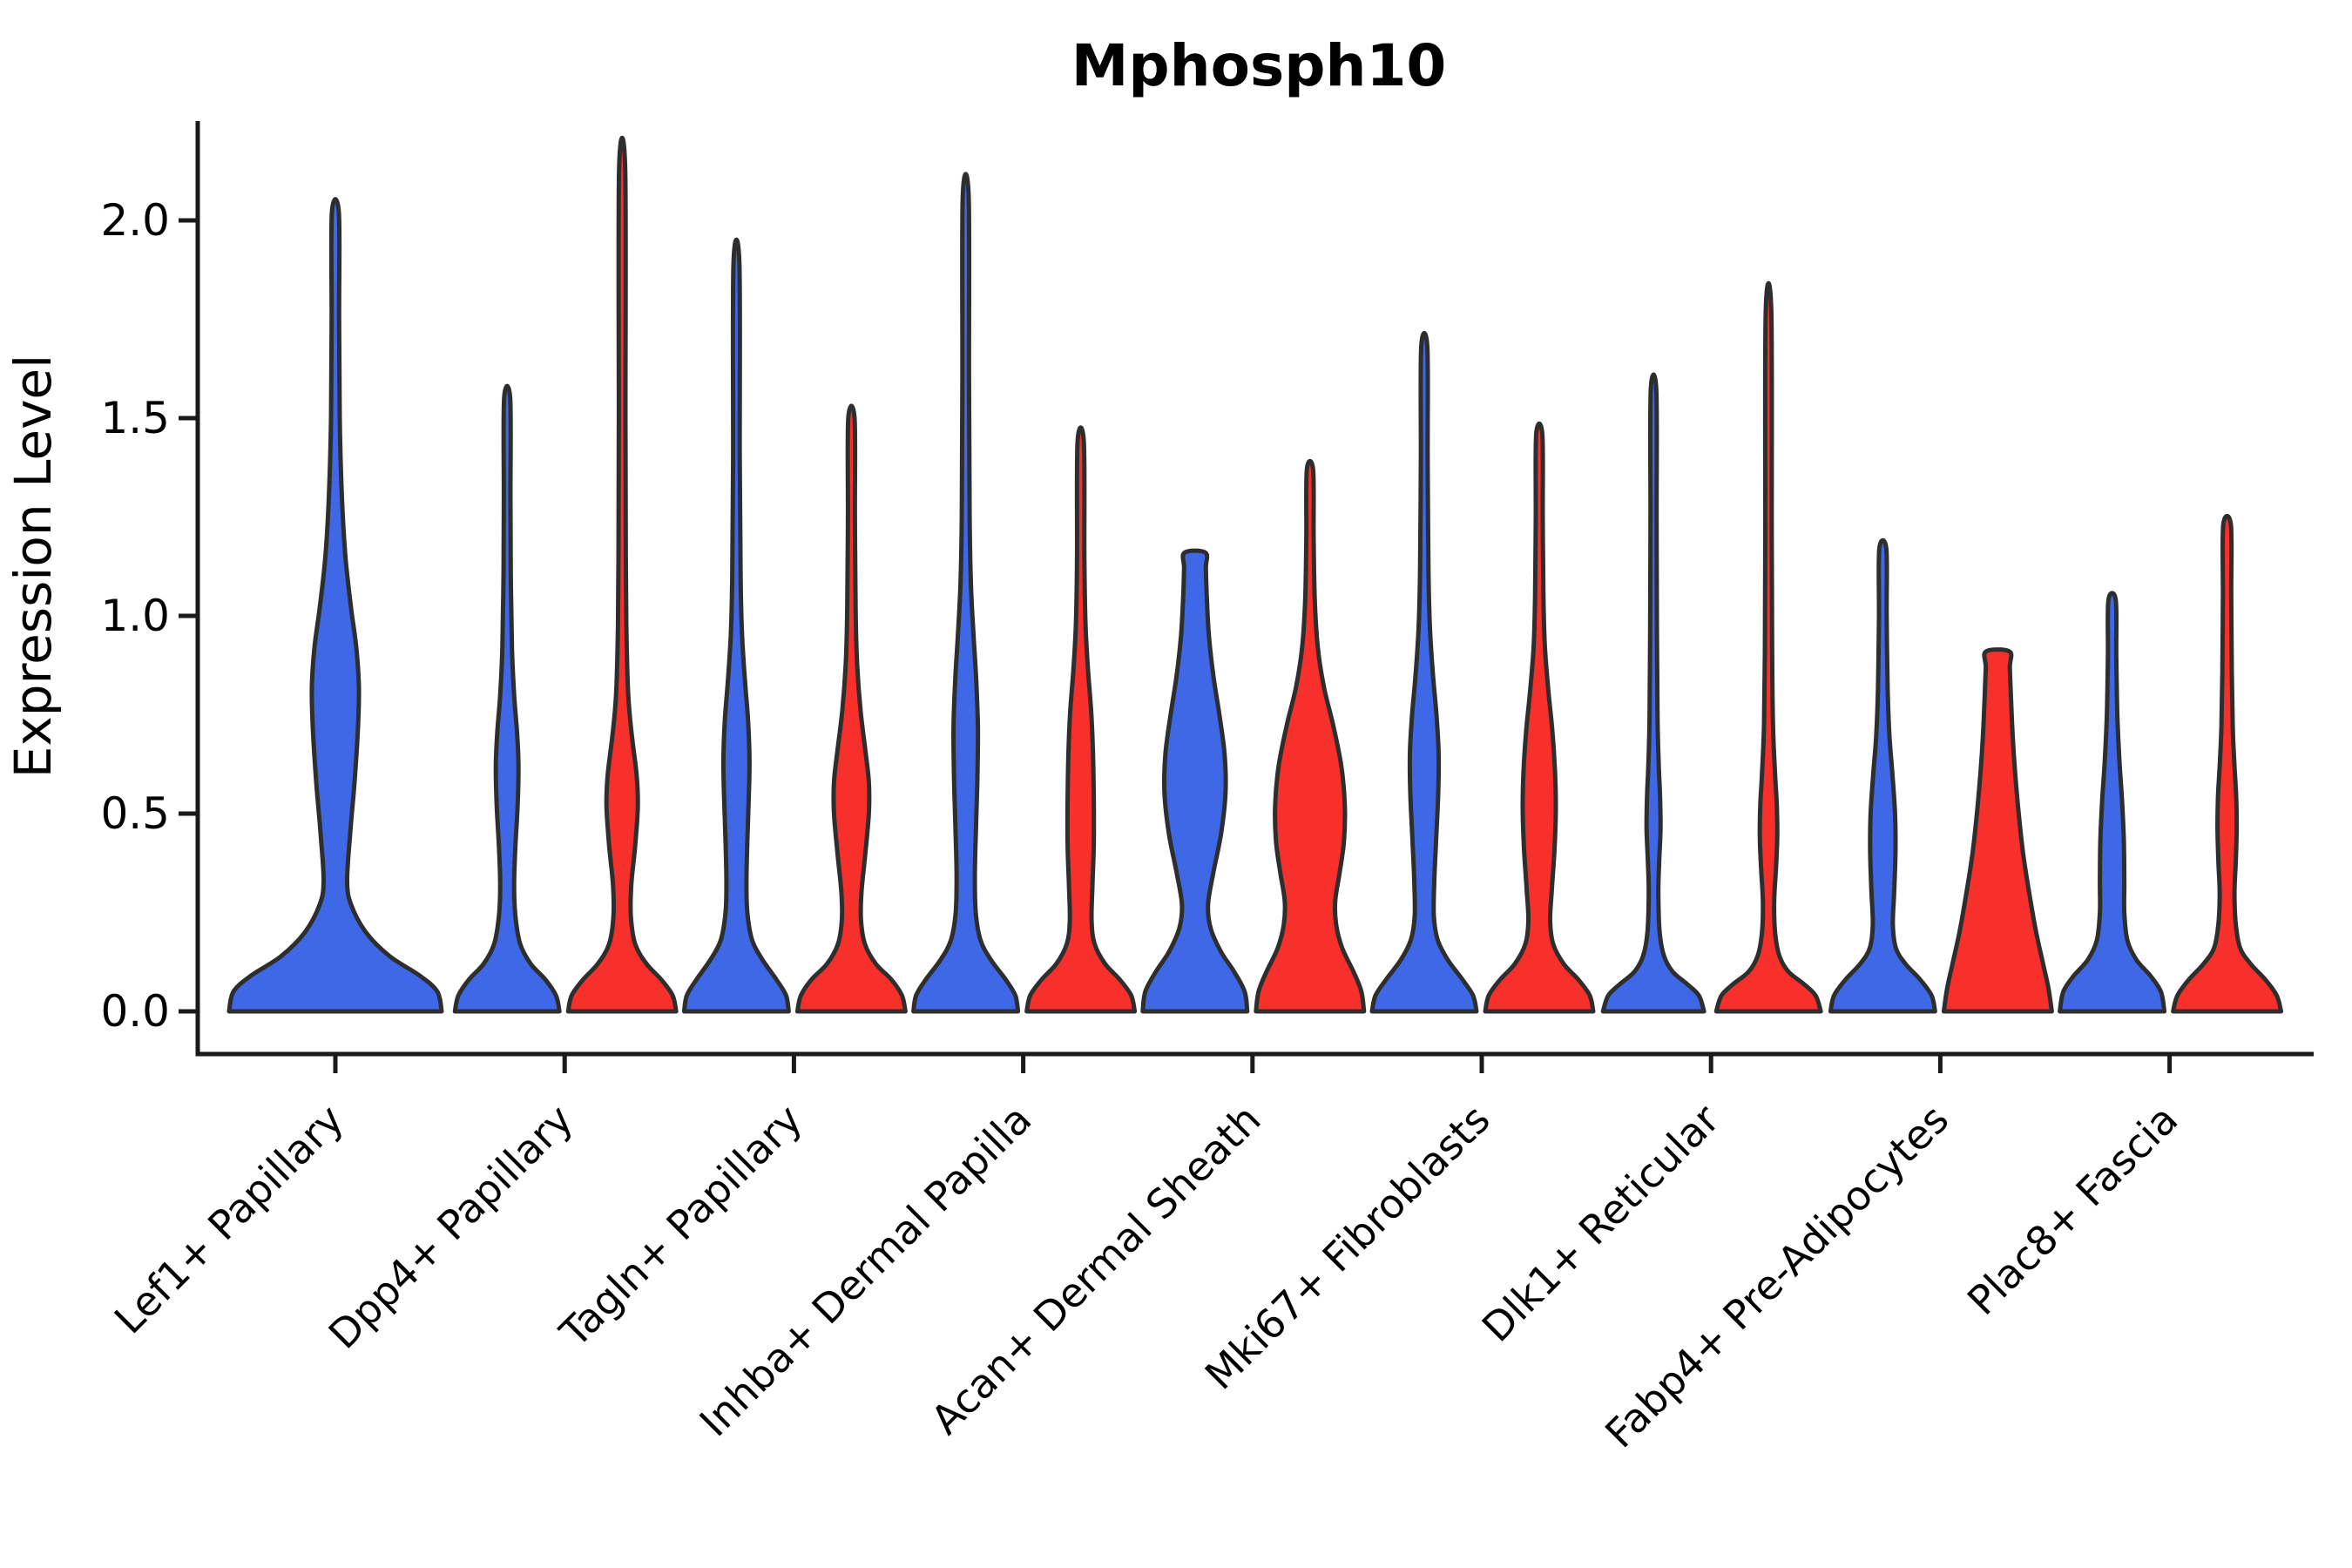 The height and width of the screenshot is (1568, 2352). I want to click on y-tick-label-0.5: 0.5, so click(135, 813).